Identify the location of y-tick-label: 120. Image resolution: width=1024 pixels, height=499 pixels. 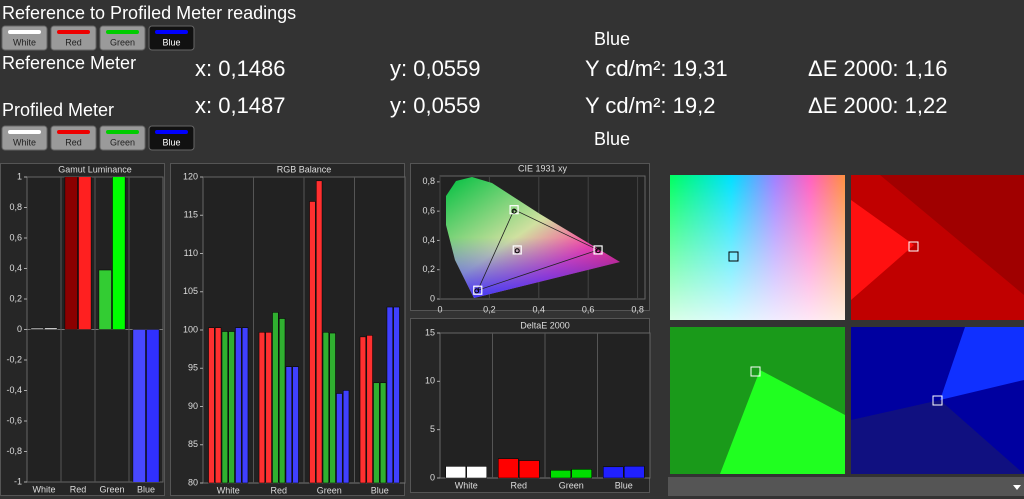
(190, 176).